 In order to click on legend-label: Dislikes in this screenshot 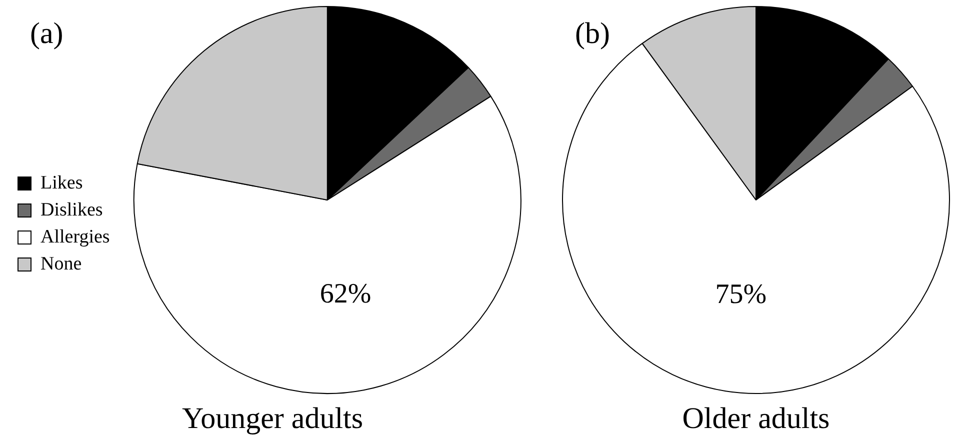, I will do `click(71, 209)`.